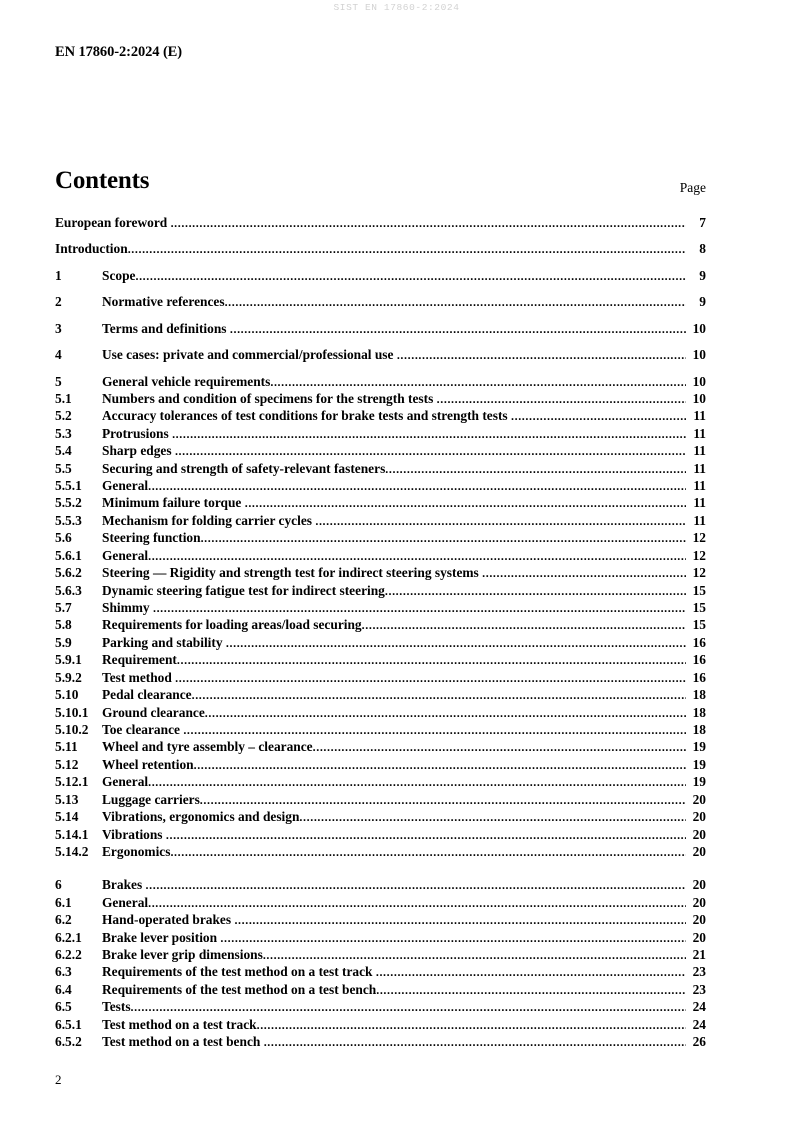 The width and height of the screenshot is (793, 1122). I want to click on toc-entry: 5.9.2 Test method 16, so click(380, 677).